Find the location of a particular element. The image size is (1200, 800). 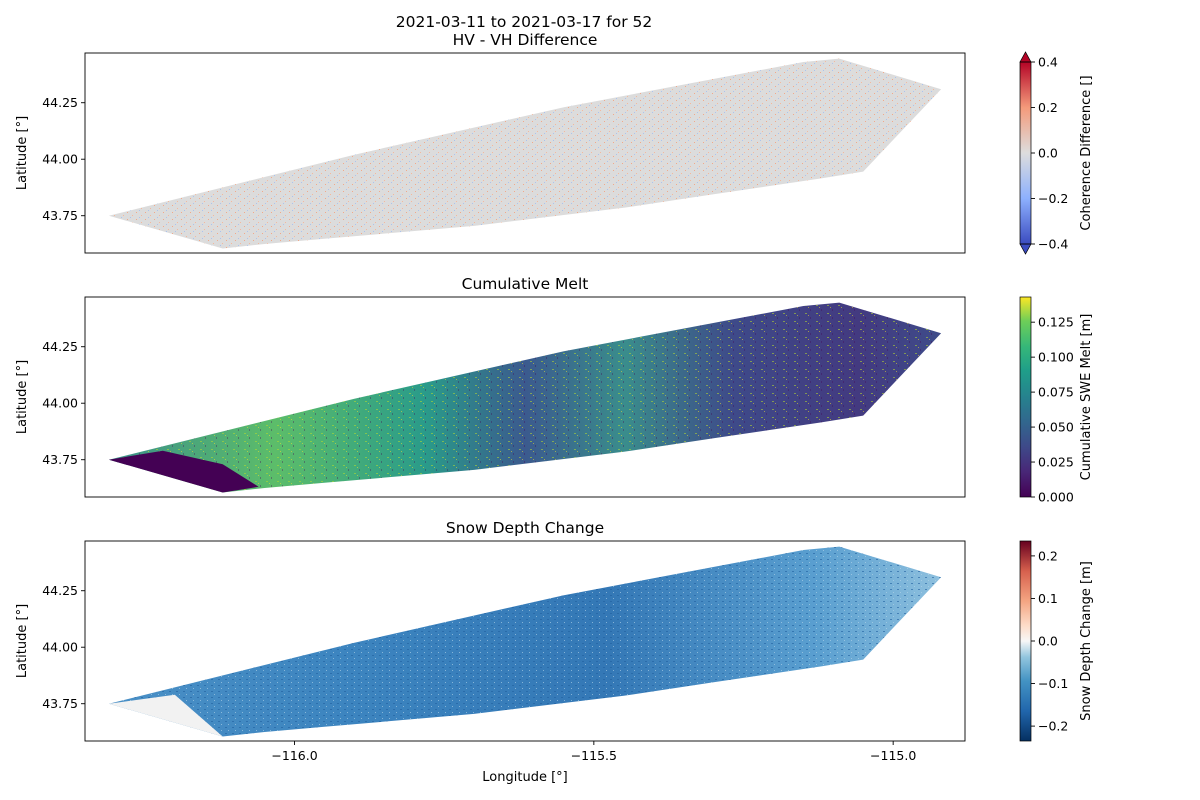

x-tick-label: −116.0 is located at coordinates (294, 755).